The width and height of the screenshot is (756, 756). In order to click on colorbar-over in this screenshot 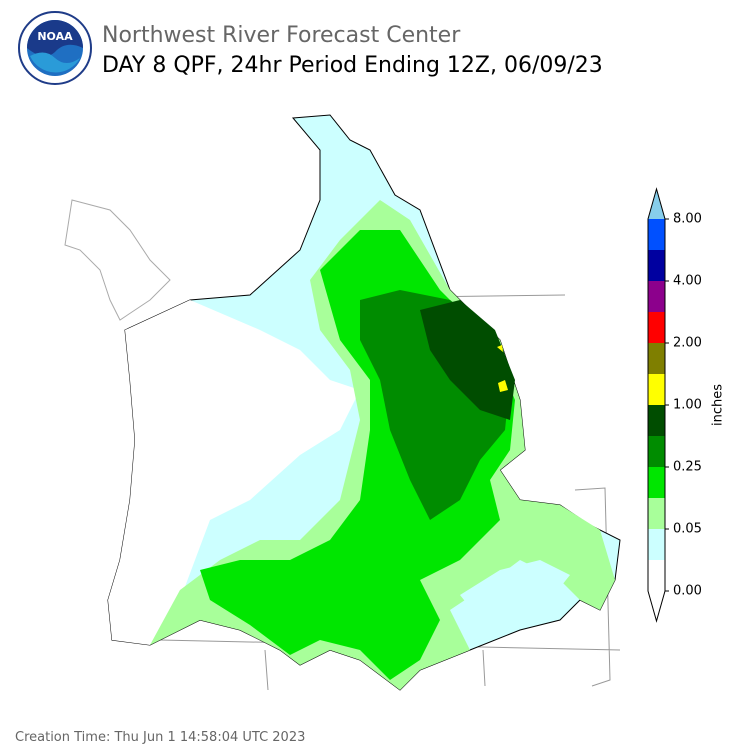, I will do `click(656, 204)`.